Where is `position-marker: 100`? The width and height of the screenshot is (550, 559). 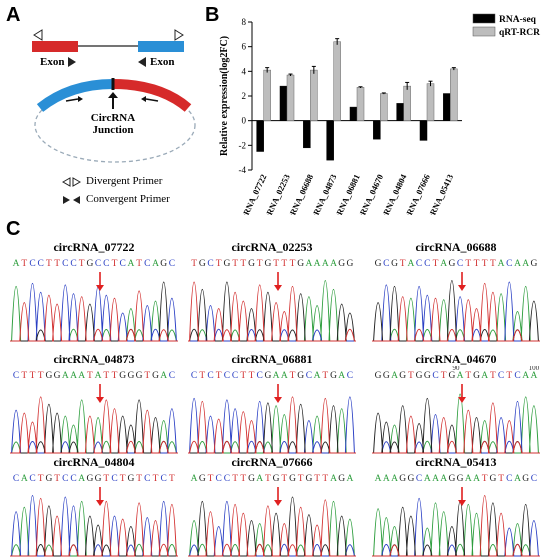 position-marker: 100 is located at coordinates (534, 369).